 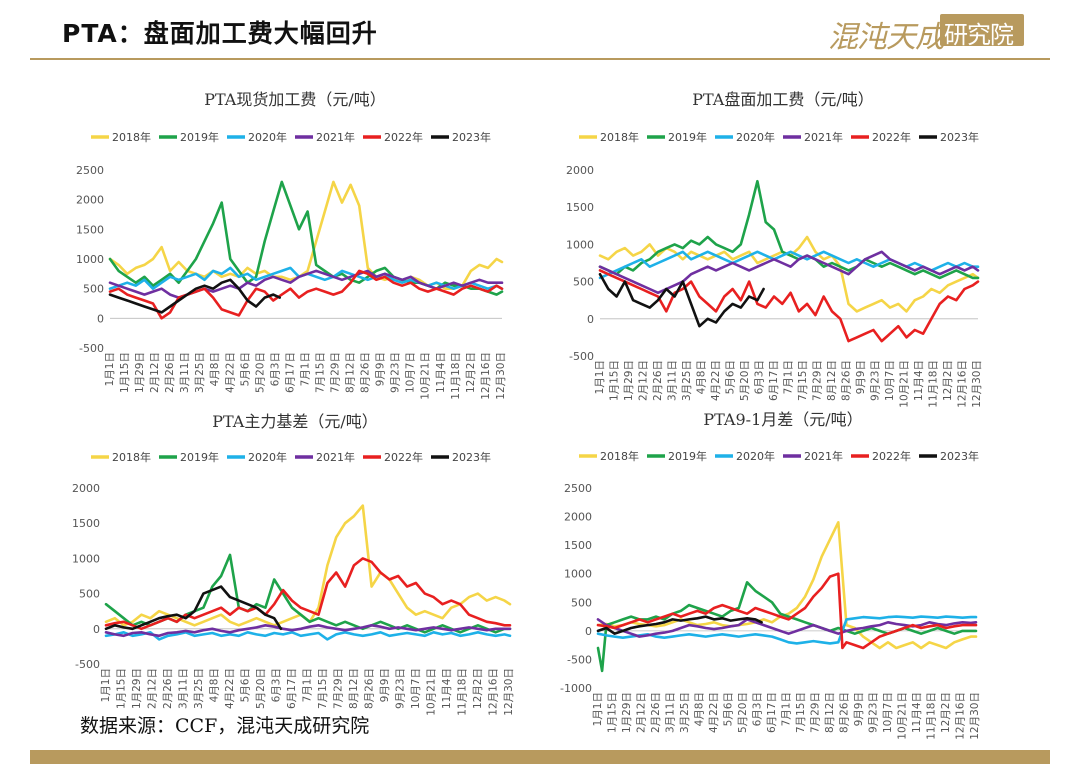 I want to click on footer-bar, so click(x=540, y=757).